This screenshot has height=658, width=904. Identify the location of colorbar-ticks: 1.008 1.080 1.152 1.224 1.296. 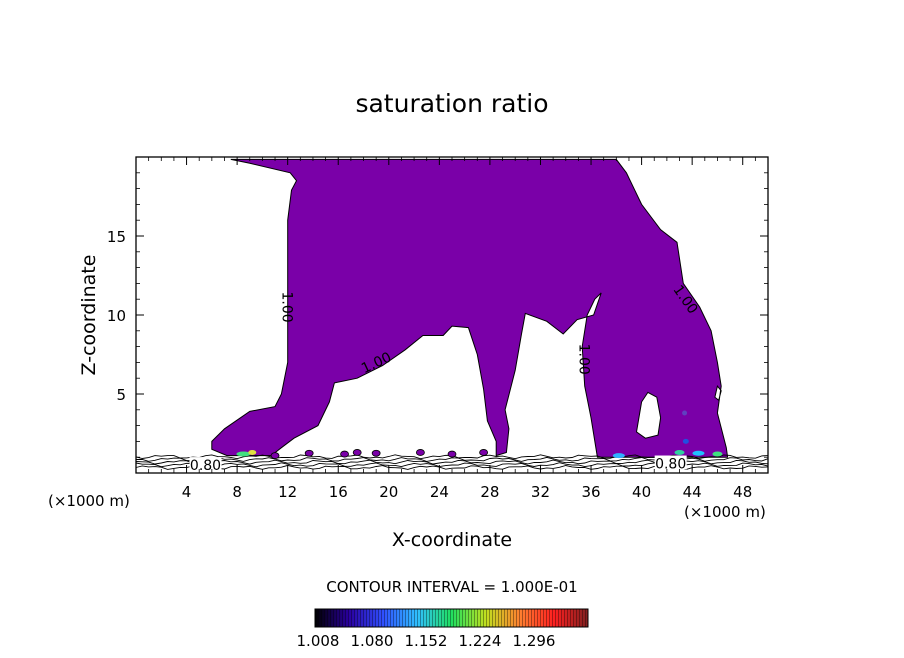
(426, 641).